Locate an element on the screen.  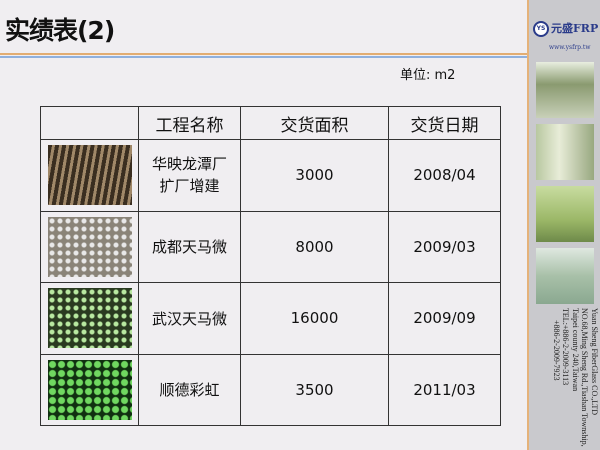
table-row: 武汉天马微 16000 2009/09 is located at coordinates (270, 318).